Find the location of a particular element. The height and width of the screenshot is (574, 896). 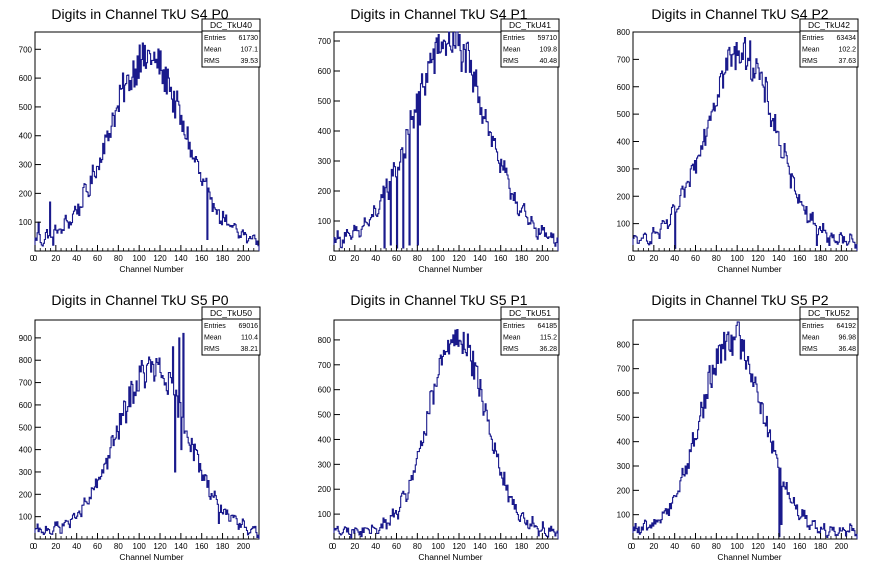

stats-value-rms: 38.21 is located at coordinates (249, 349).